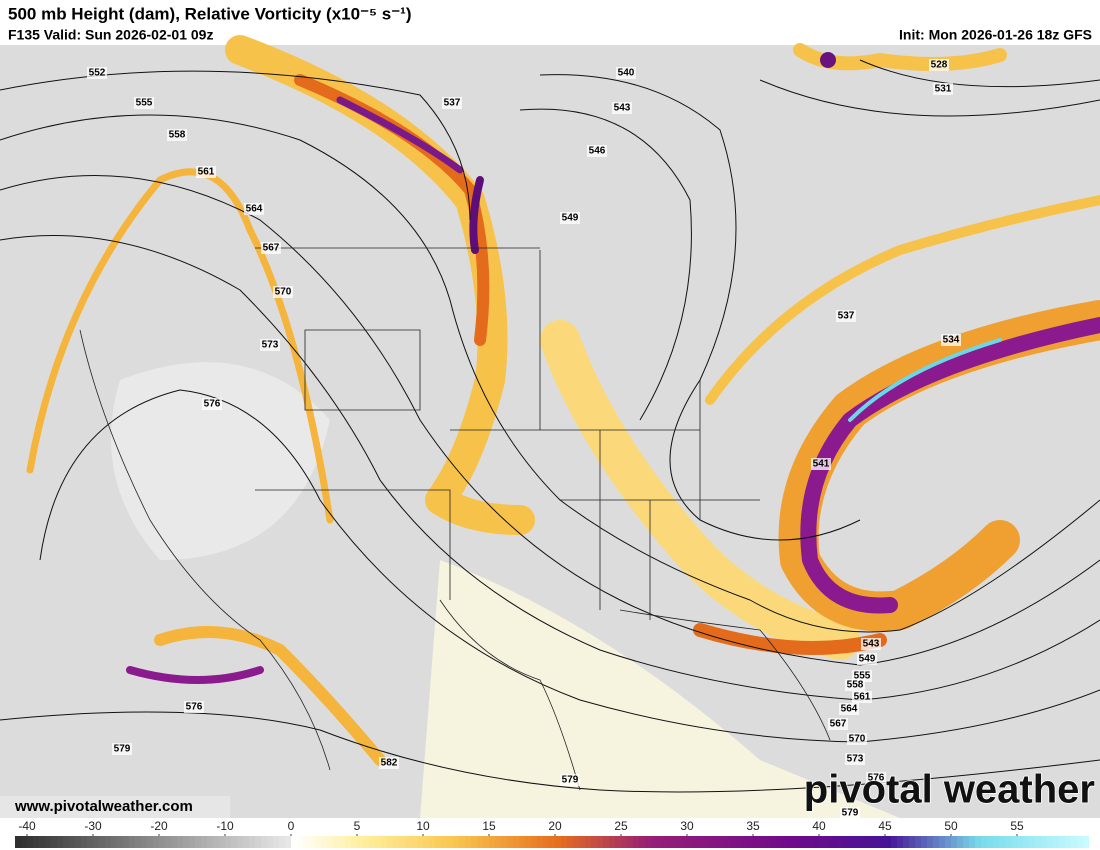 The width and height of the screenshot is (1100, 850). What do you see at coordinates (605, 264) in the screenshot?
I see `height-contour` at bounding box center [605, 264].